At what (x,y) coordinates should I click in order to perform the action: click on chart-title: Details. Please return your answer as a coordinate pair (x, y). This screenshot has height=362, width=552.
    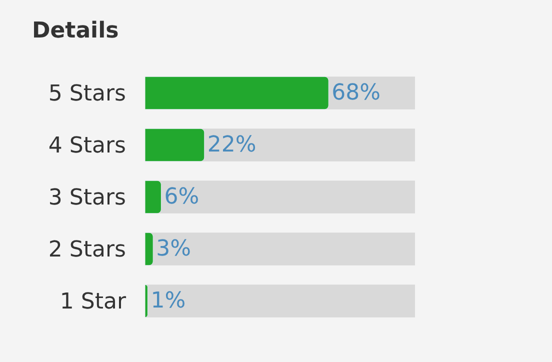
    Looking at the image, I should click on (75, 31).